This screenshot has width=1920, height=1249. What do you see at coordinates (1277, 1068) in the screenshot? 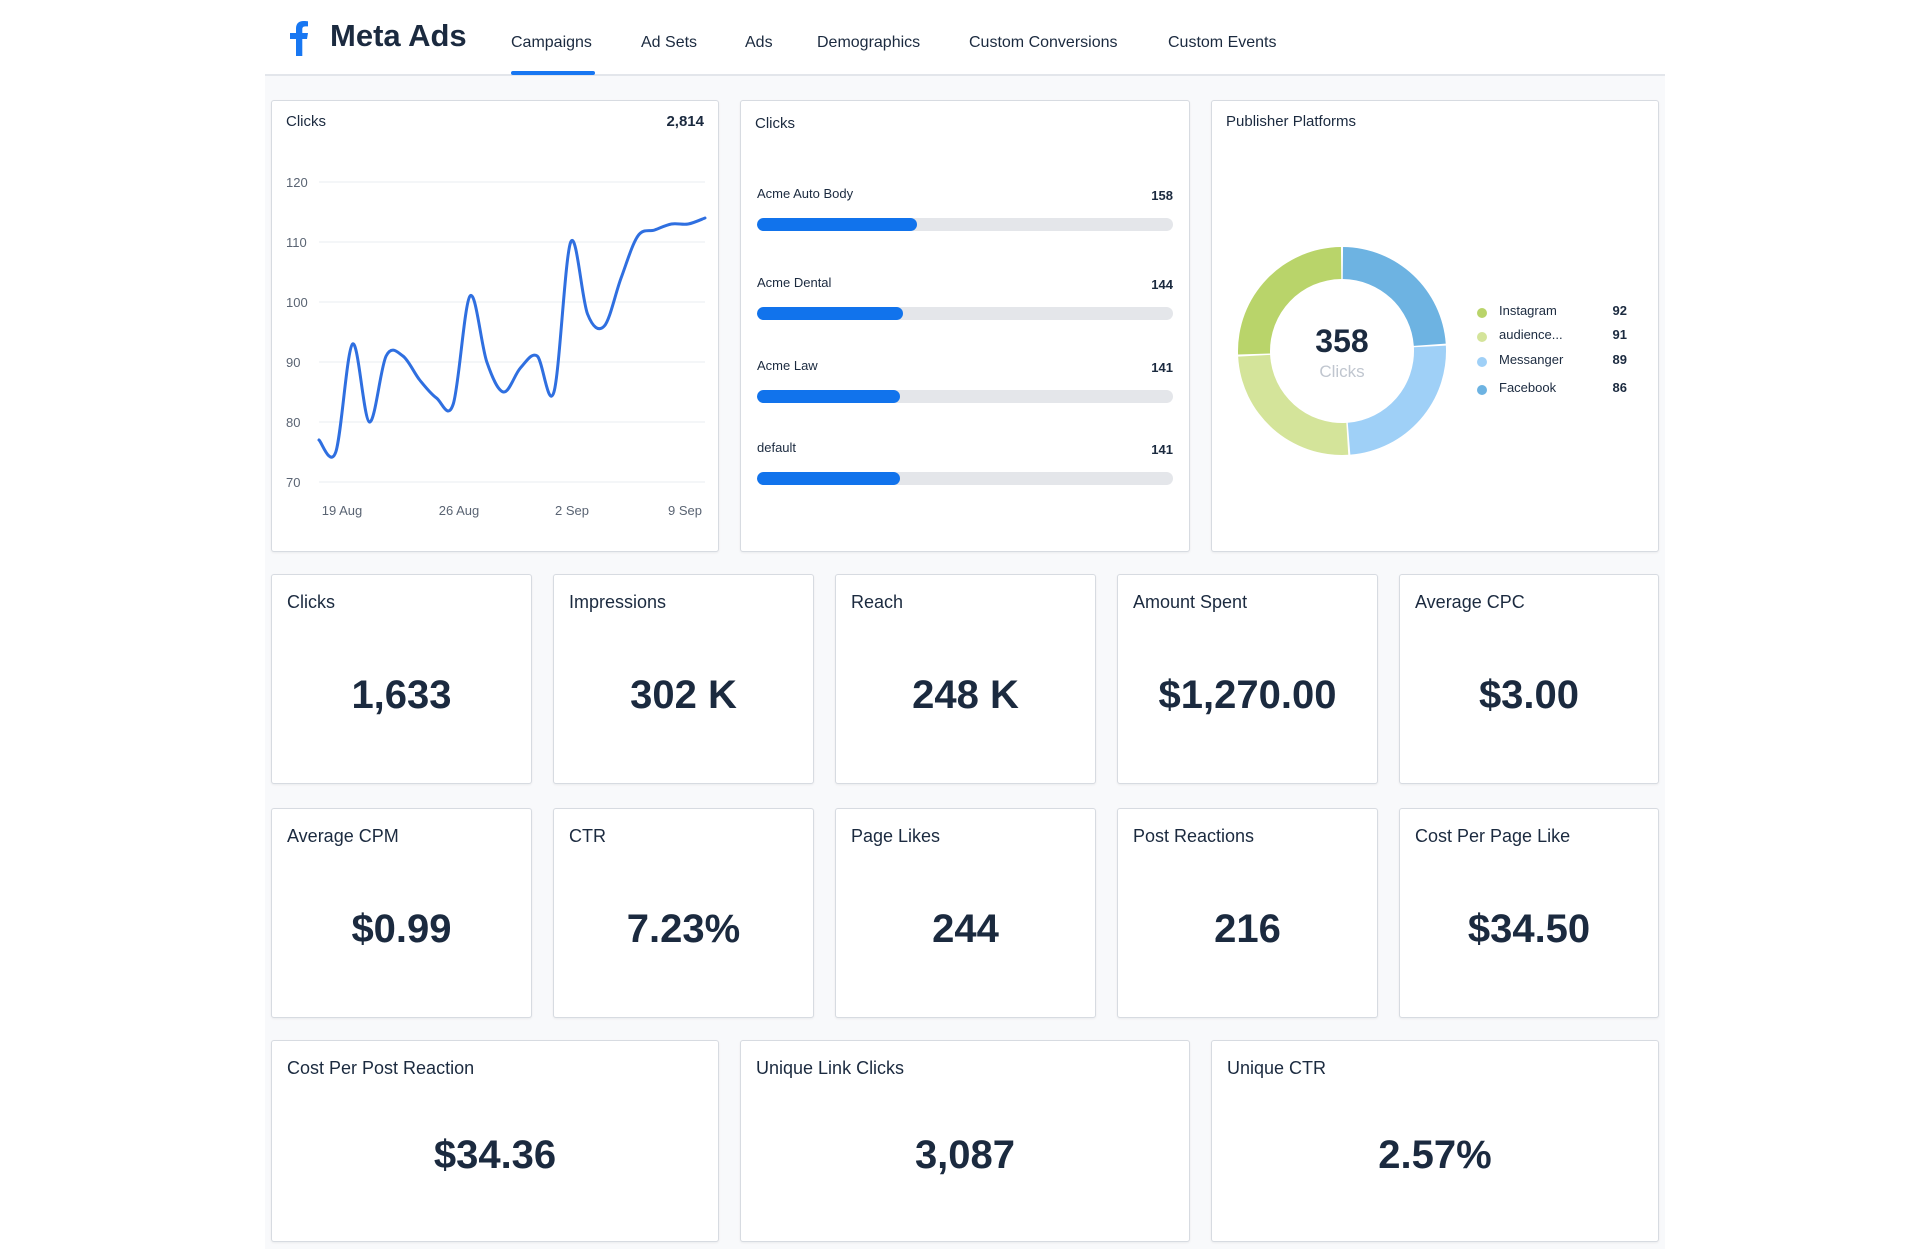
I see `kpi-title: Unique CTR` at bounding box center [1277, 1068].